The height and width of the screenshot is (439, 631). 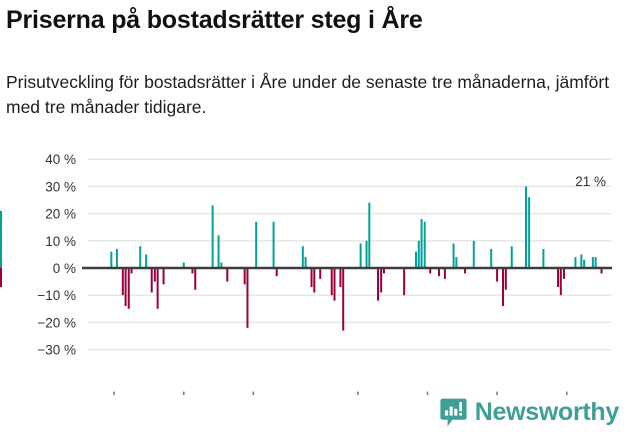 What do you see at coordinates (214, 20) in the screenshot?
I see `page-title: Priserna på bostadsrätter steg i Åre` at bounding box center [214, 20].